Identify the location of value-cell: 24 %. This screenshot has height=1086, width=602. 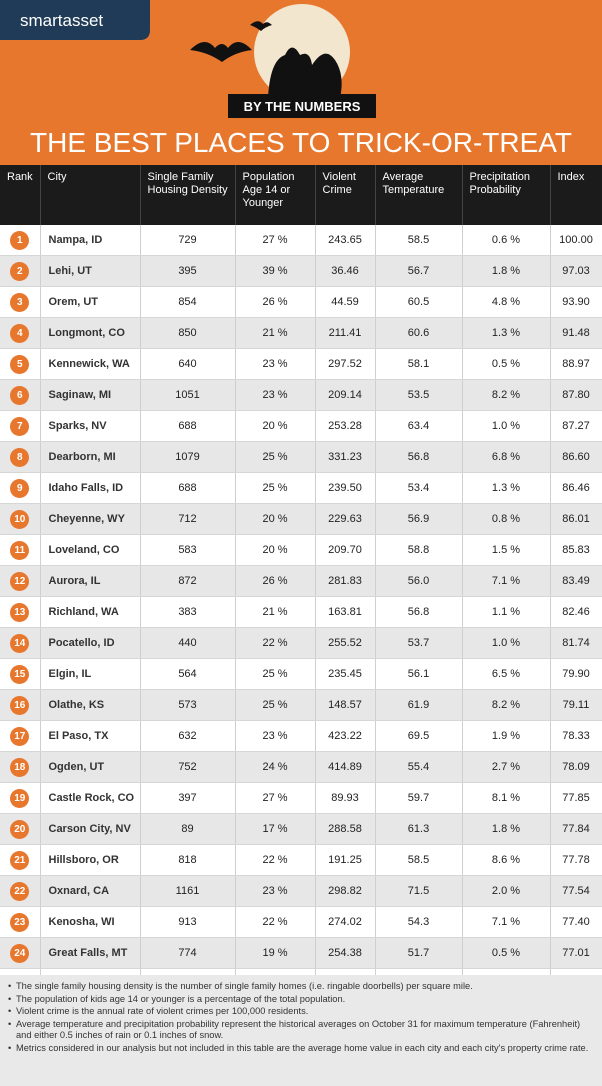
(275, 767).